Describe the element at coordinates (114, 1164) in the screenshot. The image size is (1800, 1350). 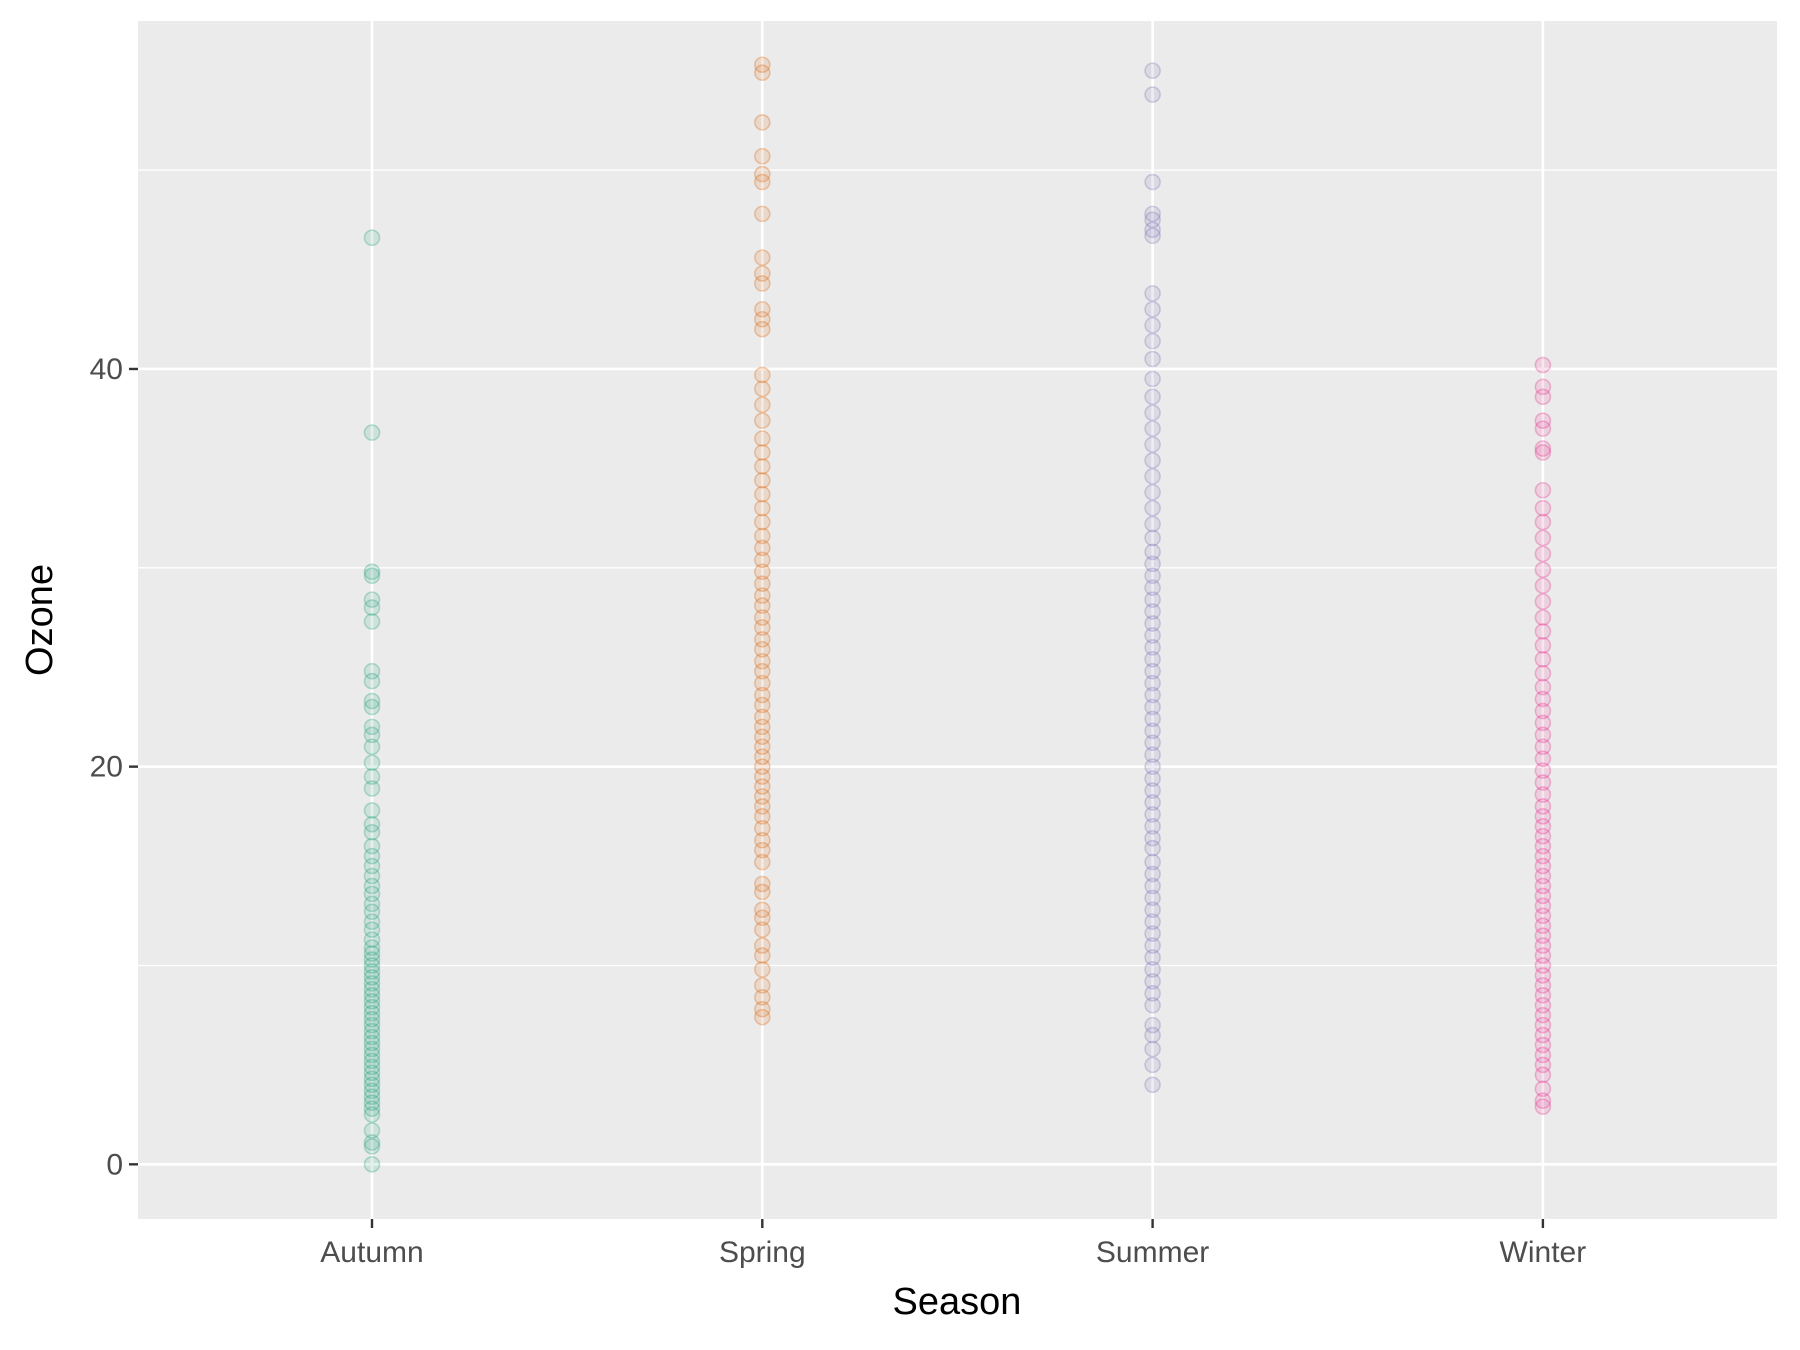
I see `y-tick-label: 0` at that location.